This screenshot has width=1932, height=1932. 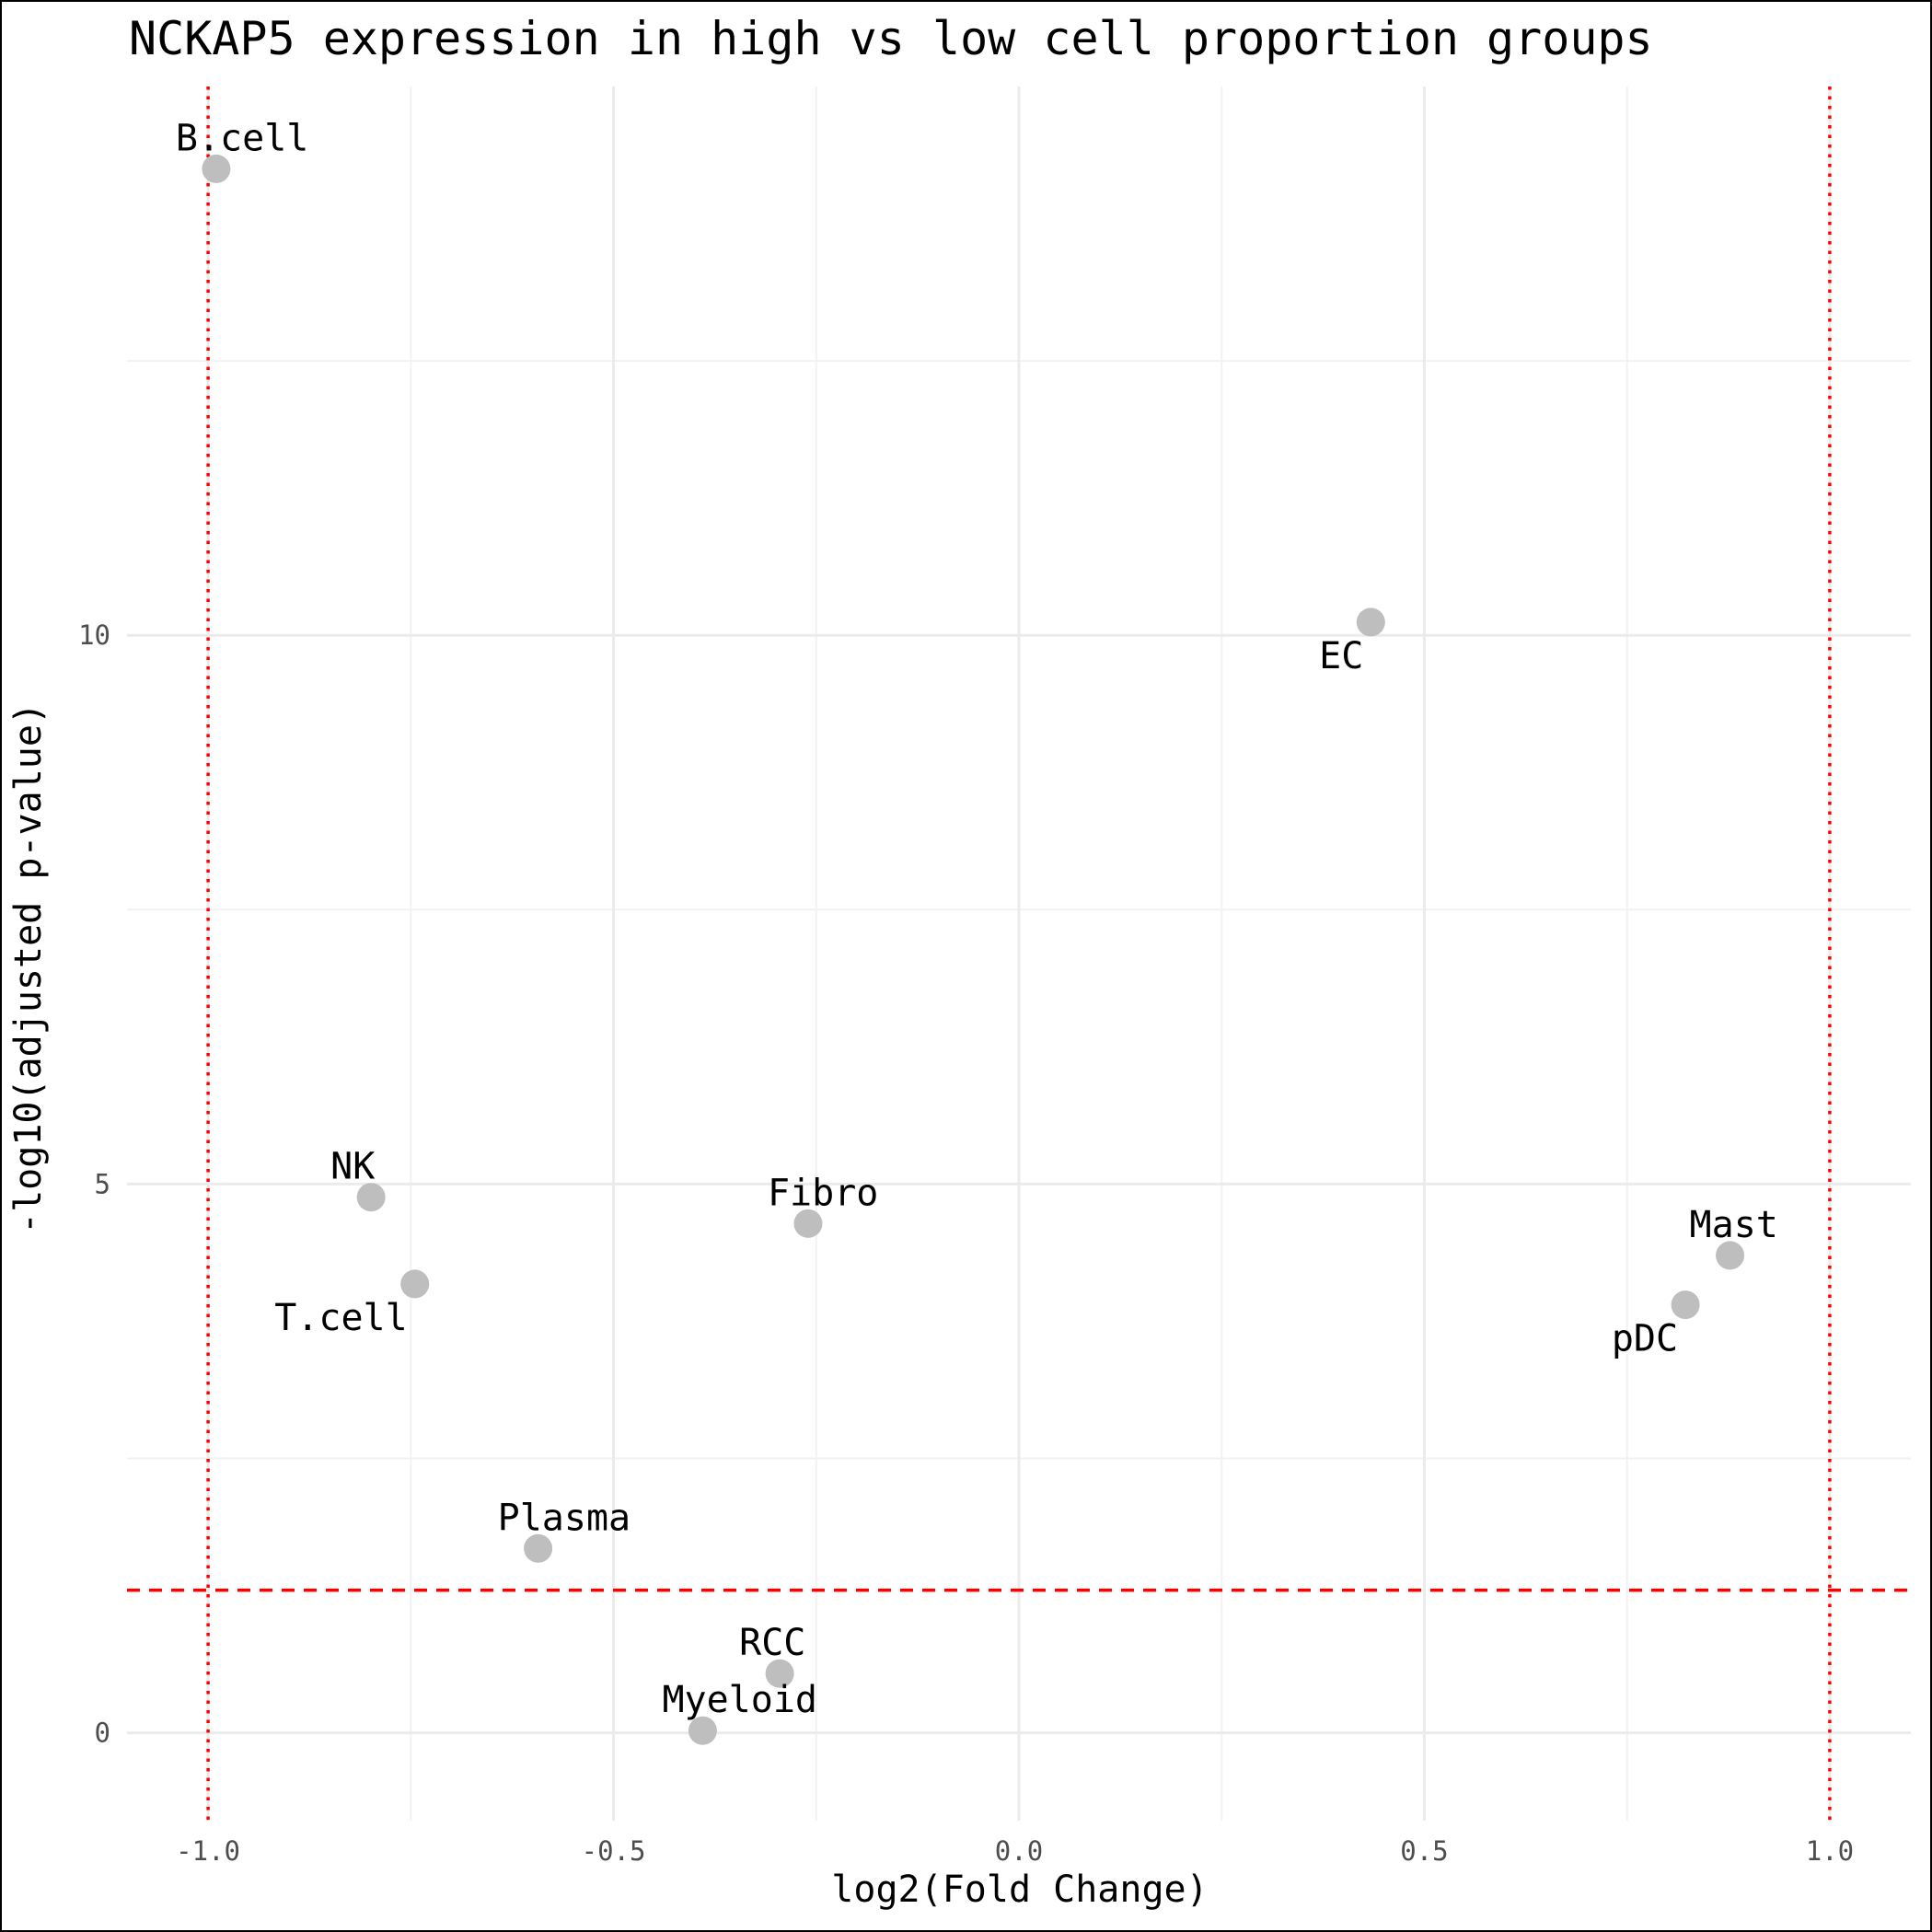 I want to click on point-label-plasma: Plasma, so click(x=565, y=1518).